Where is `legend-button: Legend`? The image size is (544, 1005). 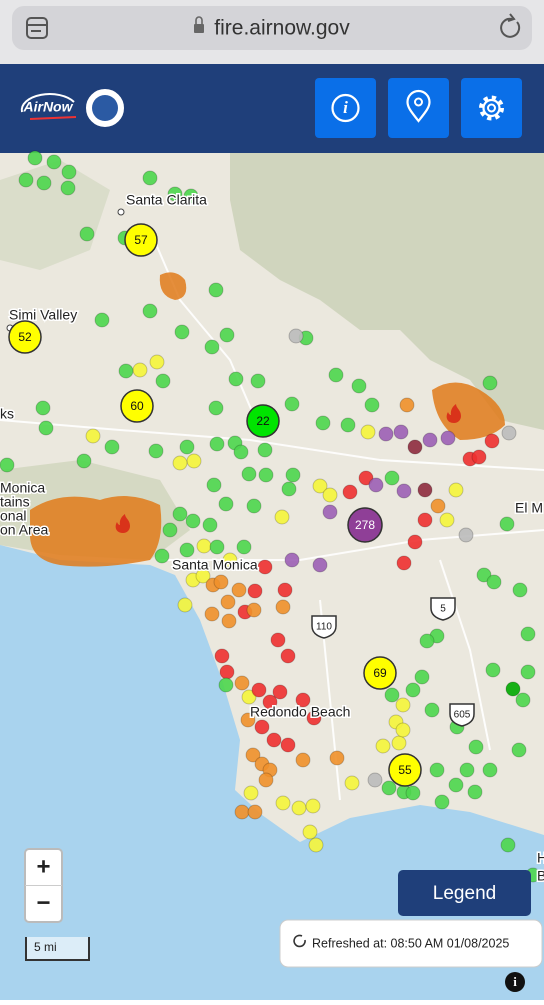
legend-button: Legend is located at coordinates (464, 893).